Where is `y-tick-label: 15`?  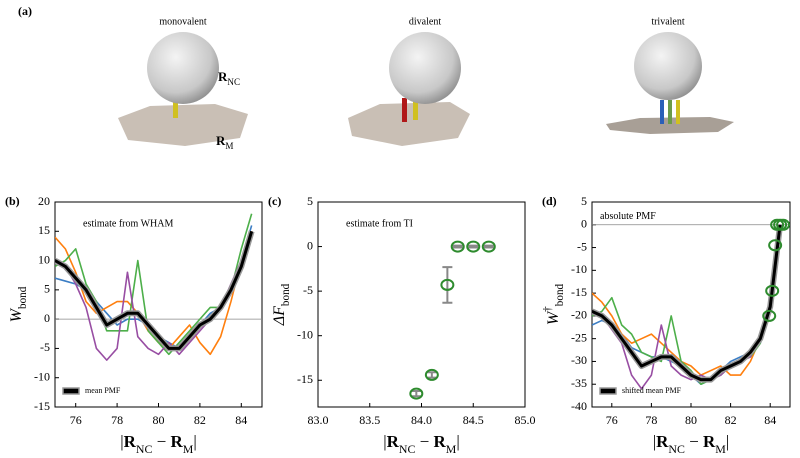 y-tick-label: 15 is located at coordinates (44, 230).